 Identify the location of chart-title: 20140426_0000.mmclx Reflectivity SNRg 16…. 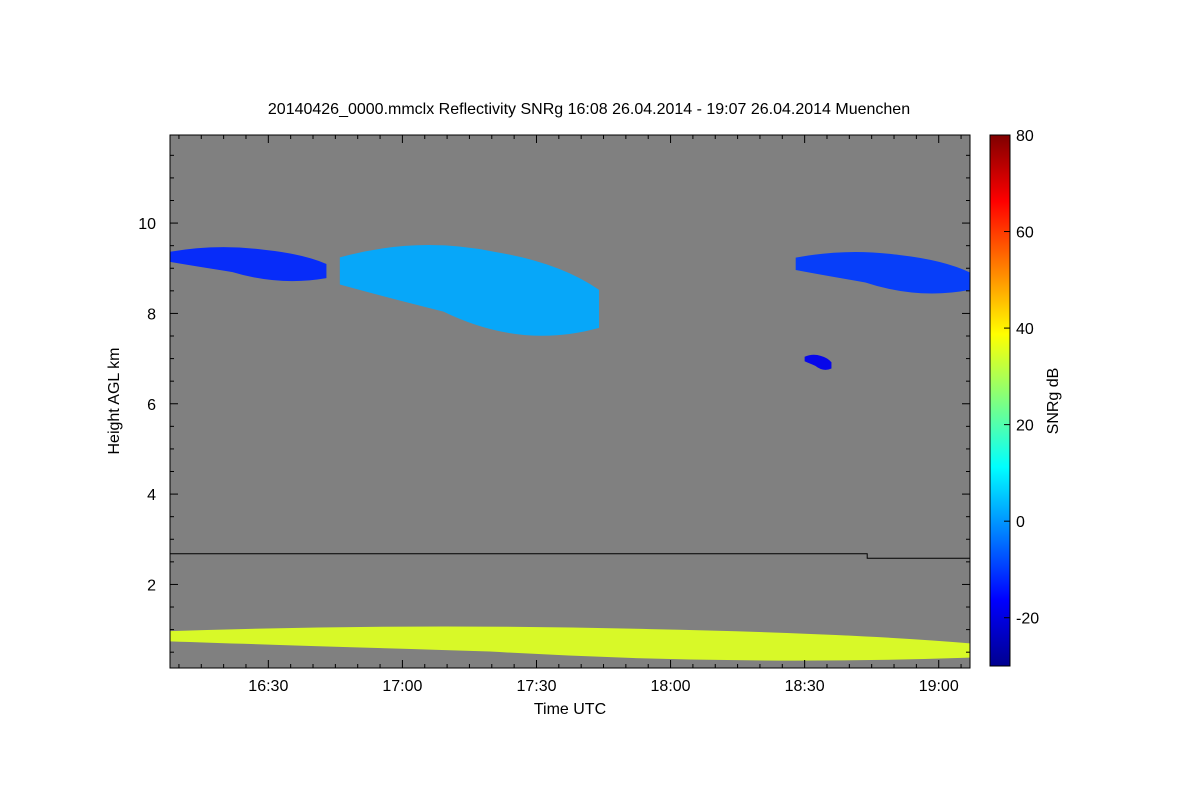
(589, 109).